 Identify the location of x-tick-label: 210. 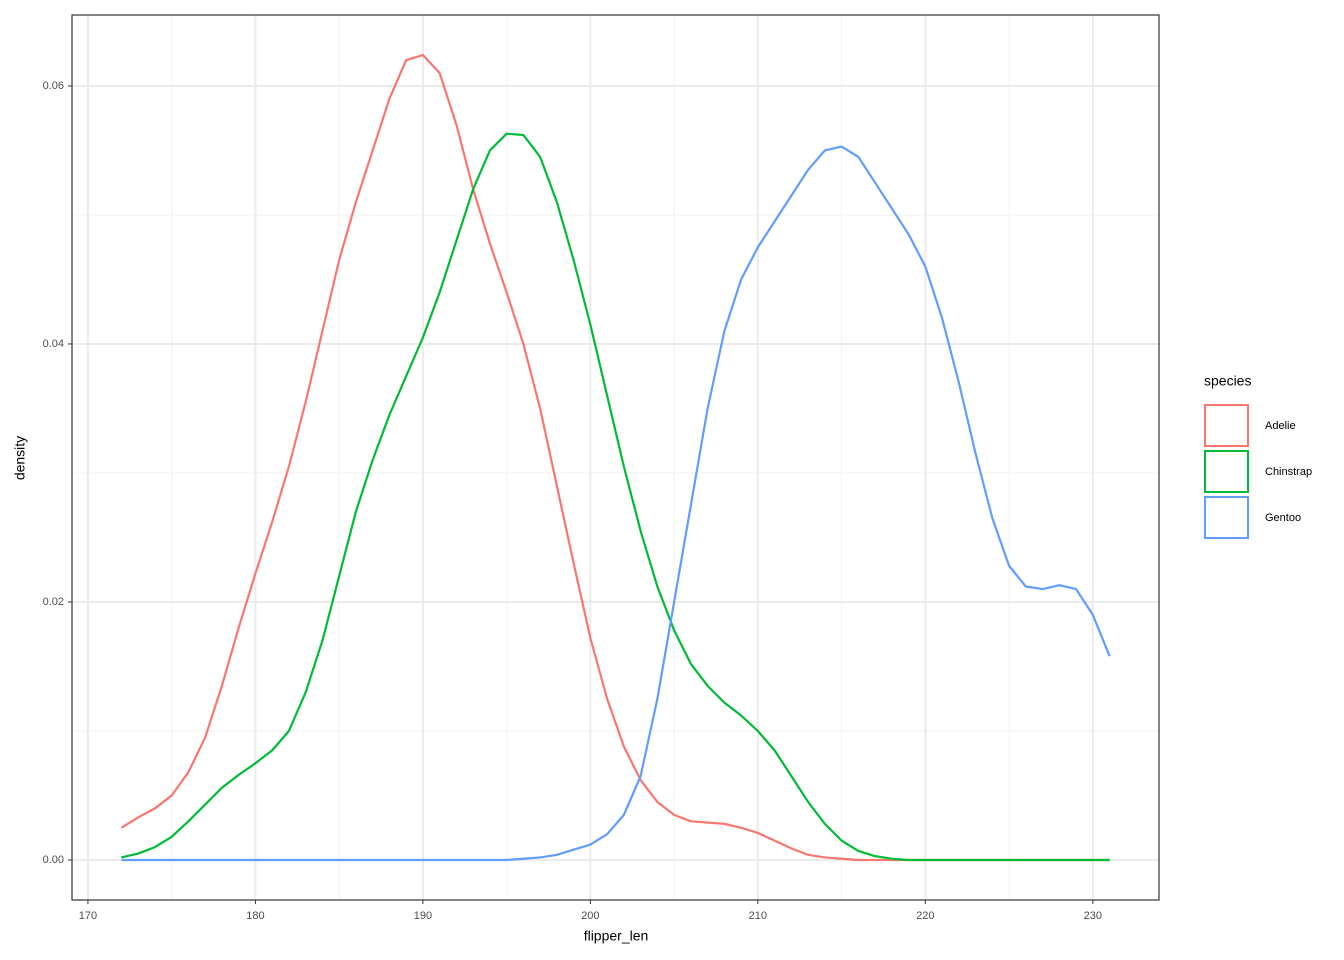
(758, 916).